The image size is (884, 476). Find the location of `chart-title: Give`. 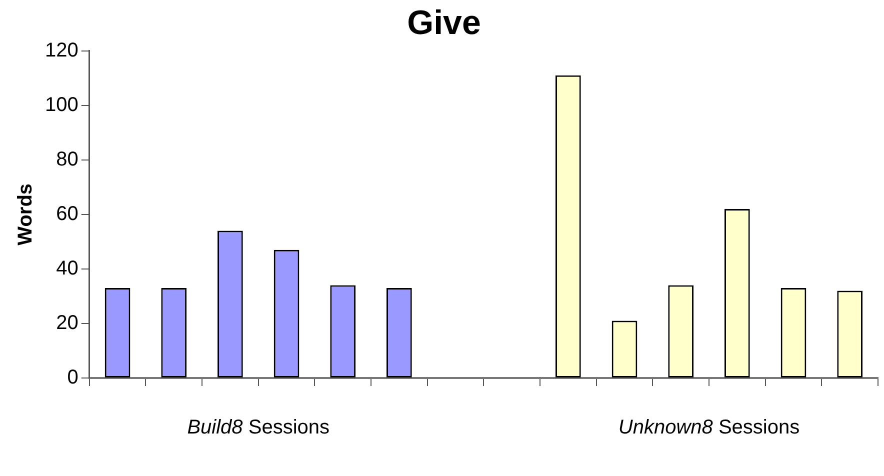

chart-title: Give is located at coordinates (444, 23).